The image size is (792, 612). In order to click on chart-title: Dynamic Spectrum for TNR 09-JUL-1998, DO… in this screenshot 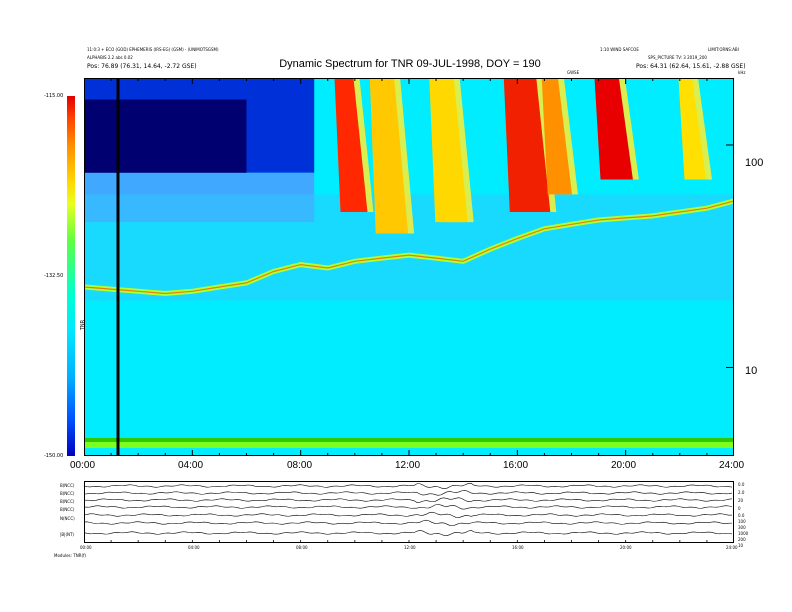, I will do `click(410, 64)`.